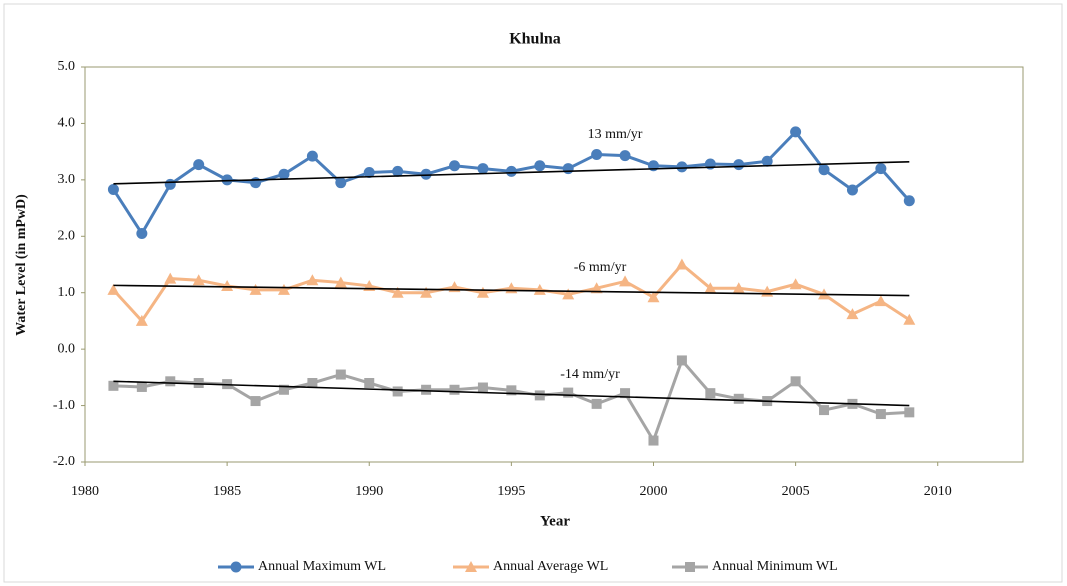  I want to click on y-tick-label: -1.0, so click(64, 405).